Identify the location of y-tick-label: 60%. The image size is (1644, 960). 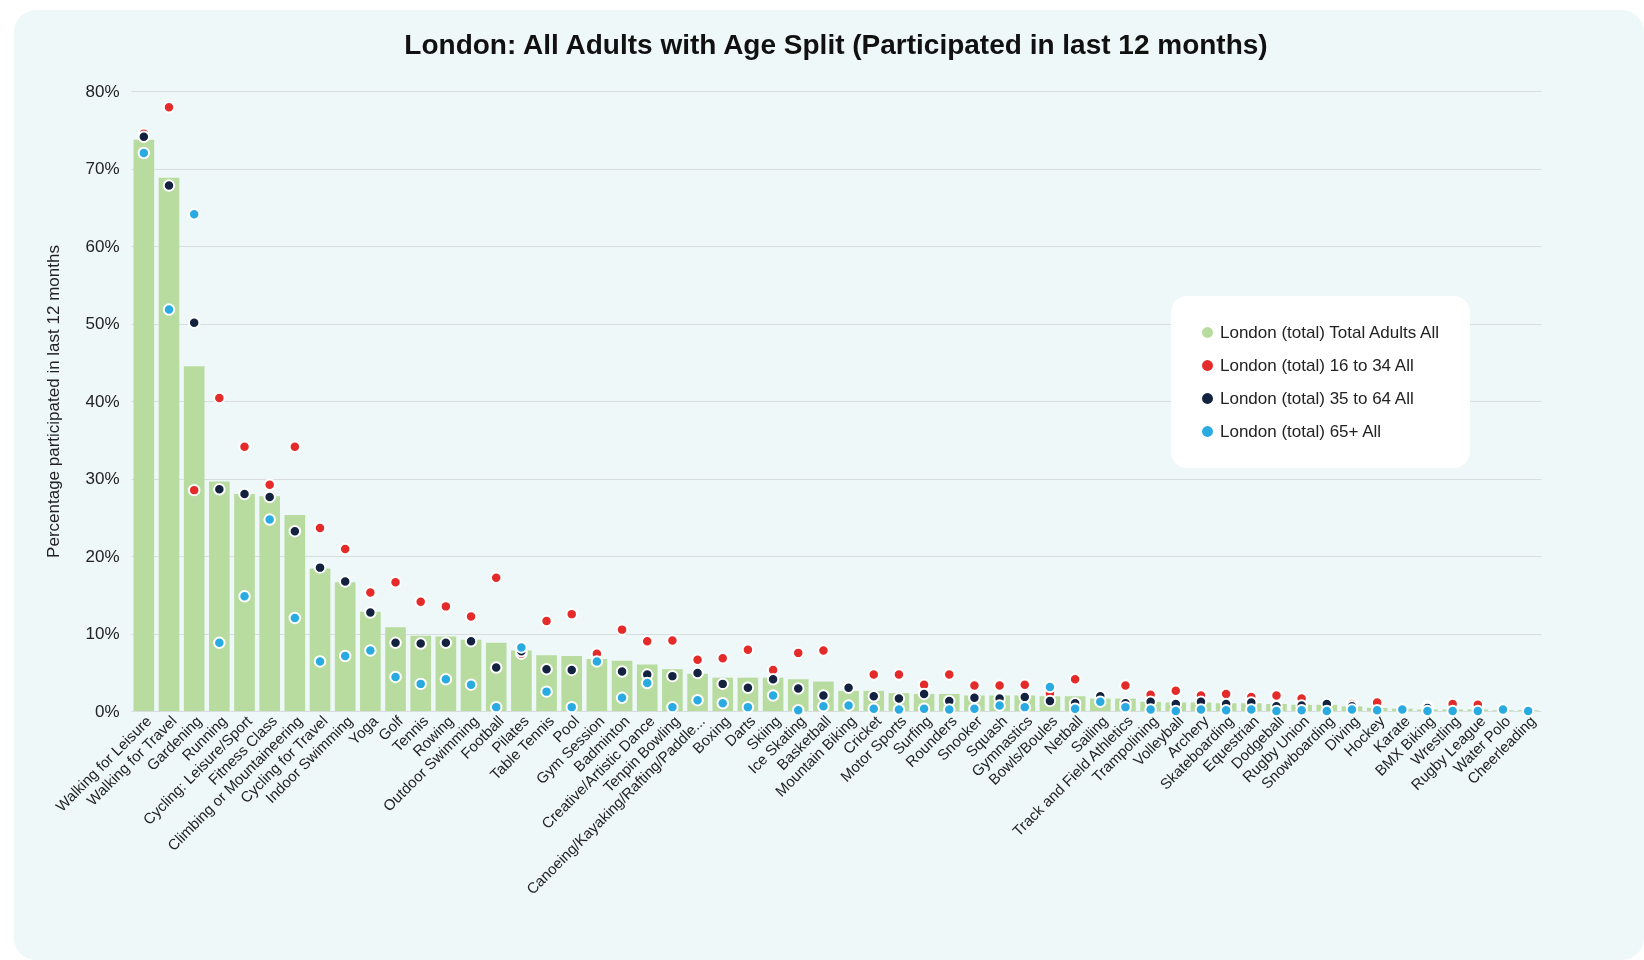
(102, 246).